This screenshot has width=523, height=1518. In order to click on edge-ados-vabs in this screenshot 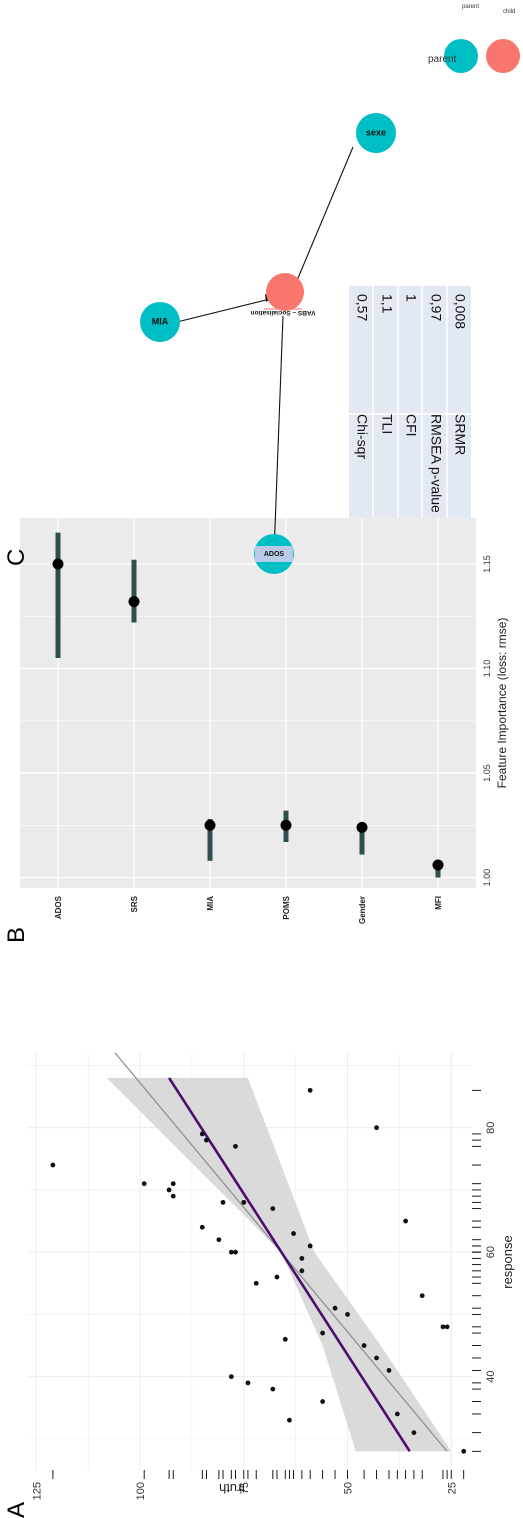, I will do `click(278, 435)`.